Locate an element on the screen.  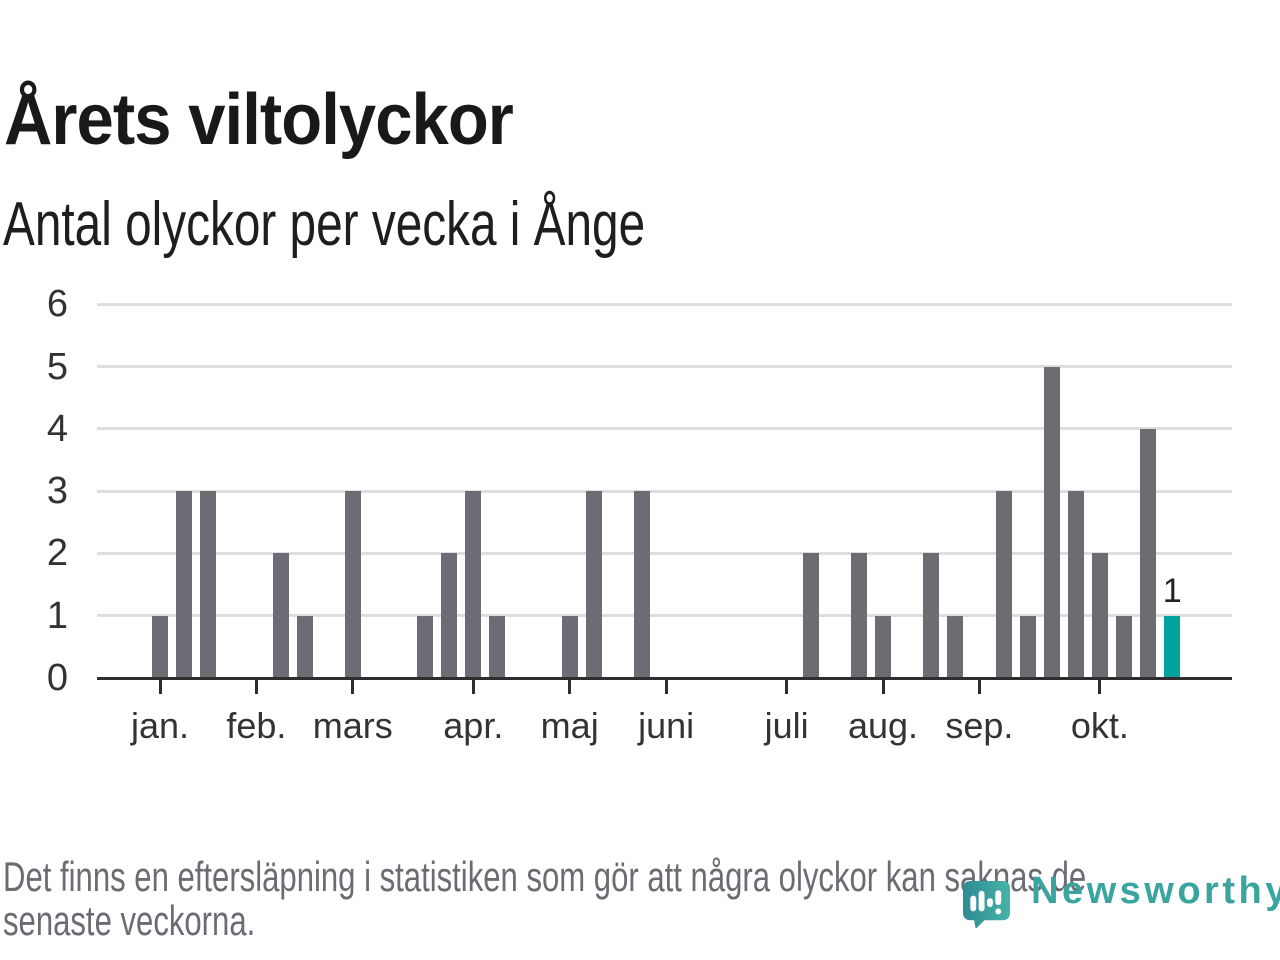
chart-subtitle: Antal olyckor per vecka i Ånge is located at coordinates (324, 224).